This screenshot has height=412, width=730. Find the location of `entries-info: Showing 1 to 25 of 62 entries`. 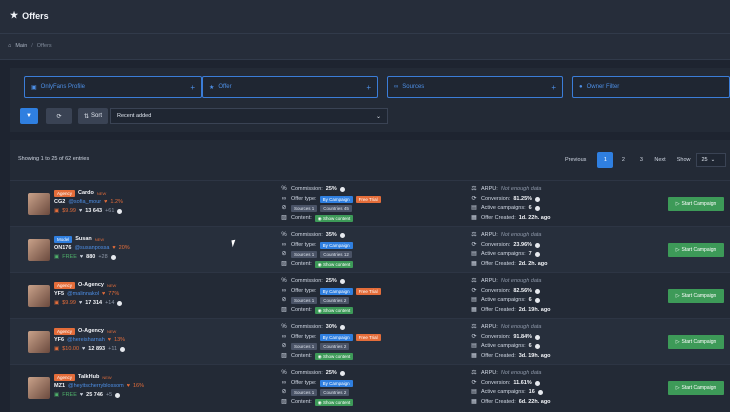

entries-info: Showing 1 to 25 of 62 entries is located at coordinates (54, 159).